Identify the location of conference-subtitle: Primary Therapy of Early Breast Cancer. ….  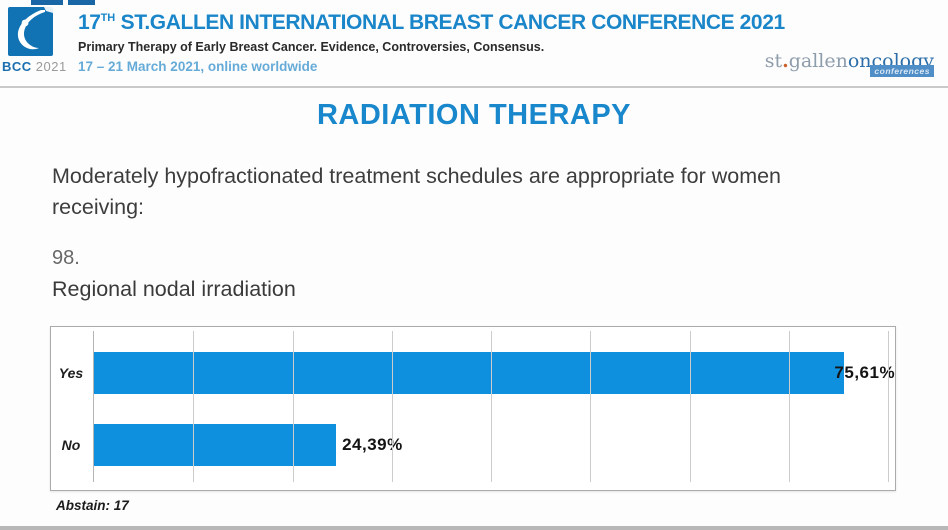
(311, 47).